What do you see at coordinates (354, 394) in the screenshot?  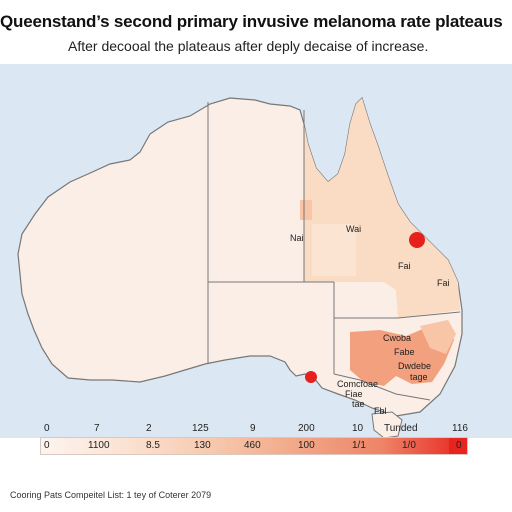 I see `sa-label-2: Fiae` at bounding box center [354, 394].